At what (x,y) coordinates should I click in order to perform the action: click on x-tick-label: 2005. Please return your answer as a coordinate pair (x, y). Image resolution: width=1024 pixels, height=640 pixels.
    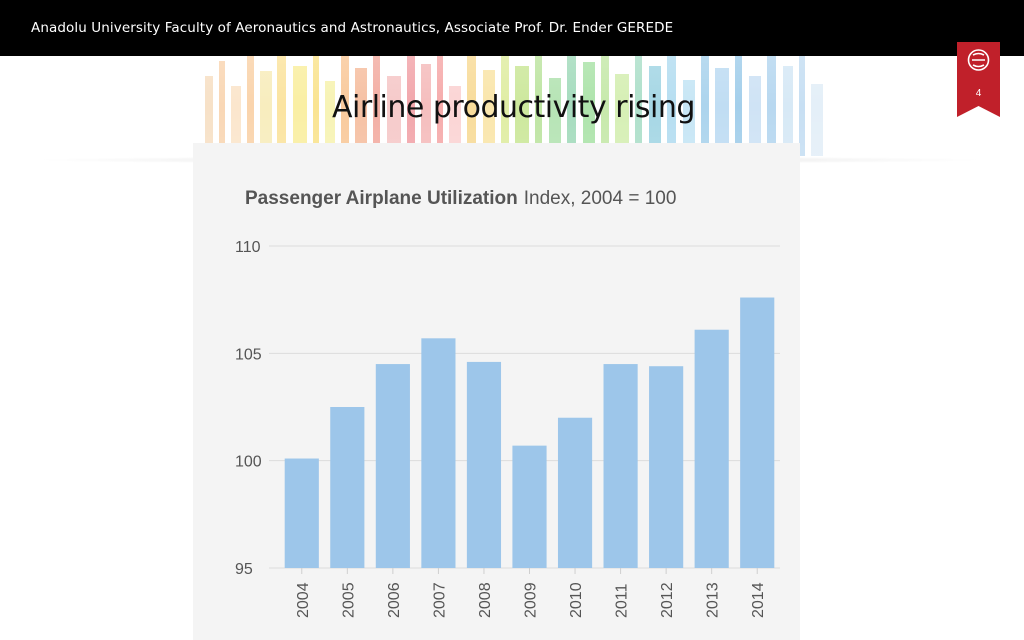
    Looking at the image, I should click on (348, 600).